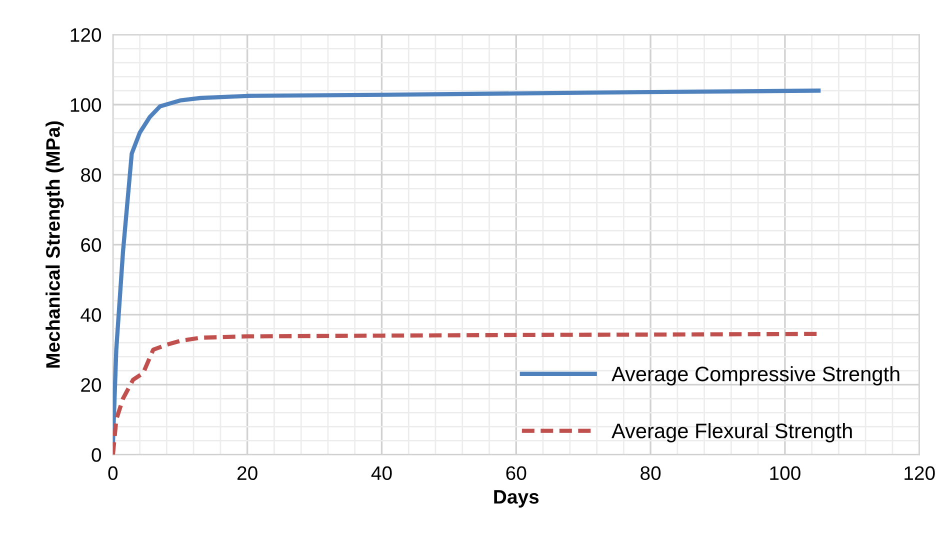 Image resolution: width=941 pixels, height=533 pixels. What do you see at coordinates (91, 385) in the screenshot?
I see `y-tick-label: 20` at bounding box center [91, 385].